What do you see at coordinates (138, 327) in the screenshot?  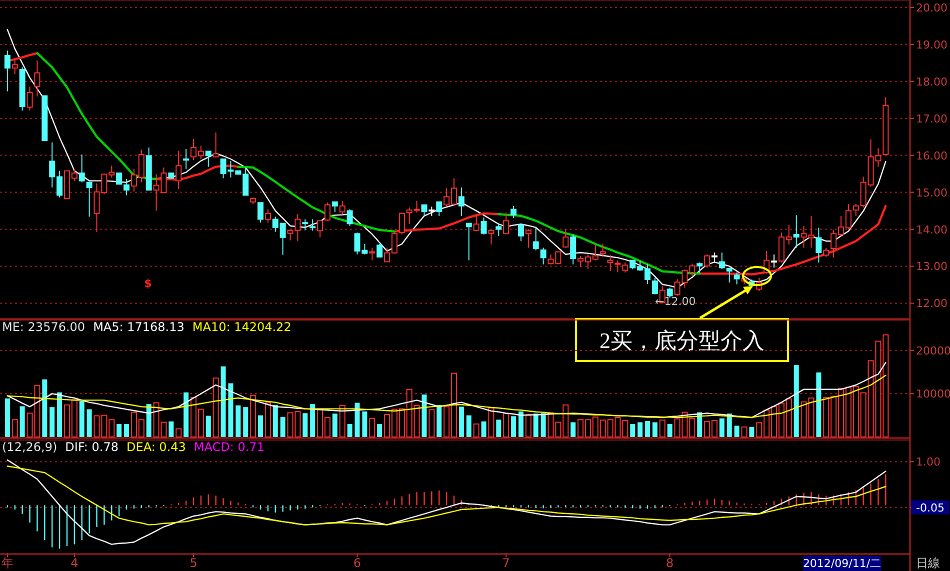 I see `text: MA5: 17168.13` at bounding box center [138, 327].